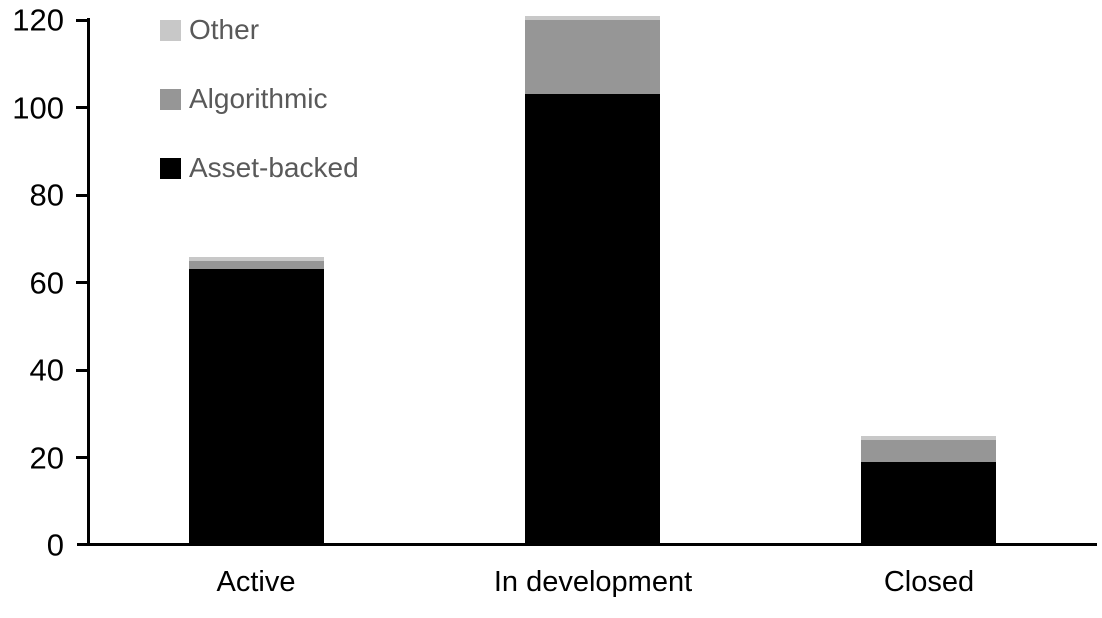  What do you see at coordinates (46, 195) in the screenshot?
I see `y-tick-label: 80` at bounding box center [46, 195].